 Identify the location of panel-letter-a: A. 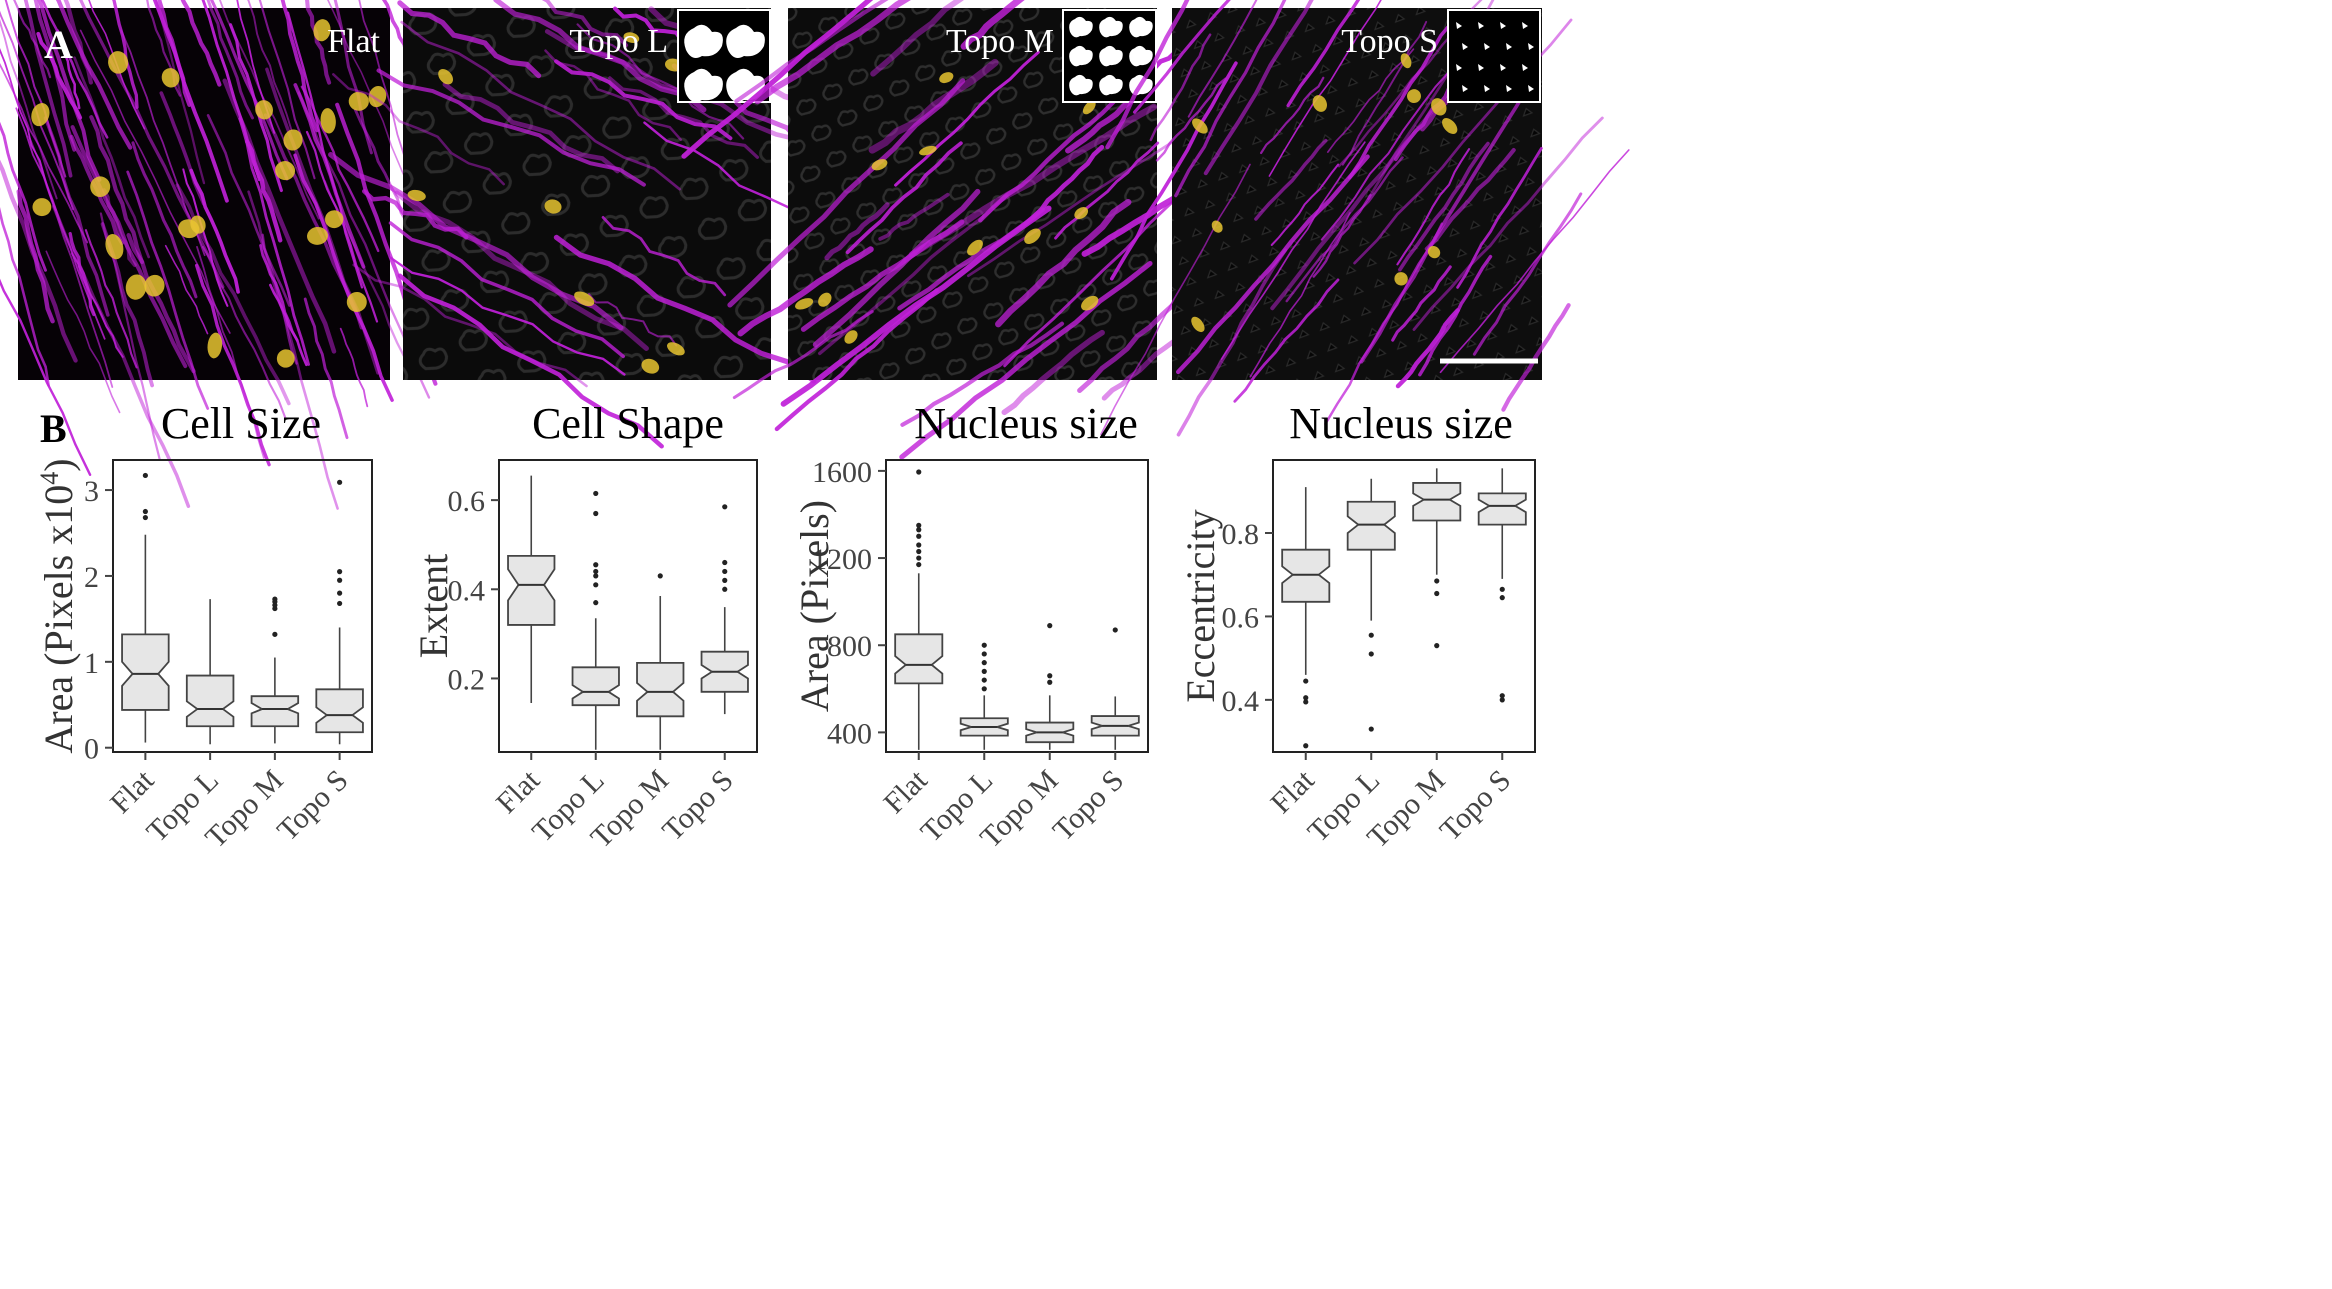
(58, 44).